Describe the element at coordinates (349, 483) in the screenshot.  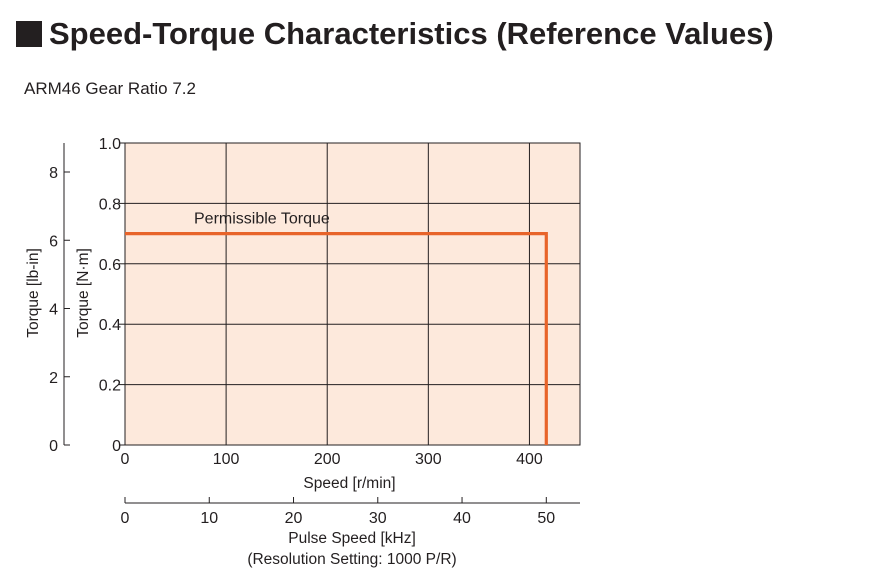
I see `x-axis-title: Speed [r/min]` at that location.